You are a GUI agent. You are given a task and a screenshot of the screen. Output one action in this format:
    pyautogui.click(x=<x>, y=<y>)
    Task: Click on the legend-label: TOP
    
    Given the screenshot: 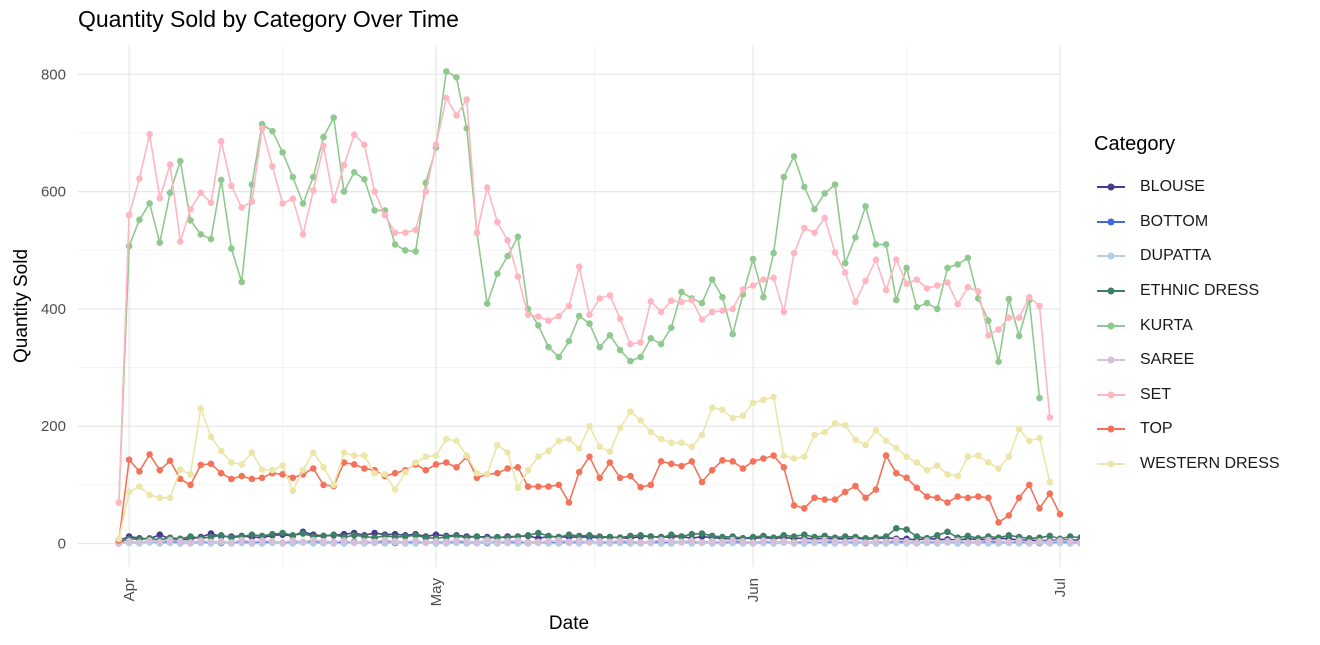 What is the action you would take?
    pyautogui.click(x=1156, y=429)
    